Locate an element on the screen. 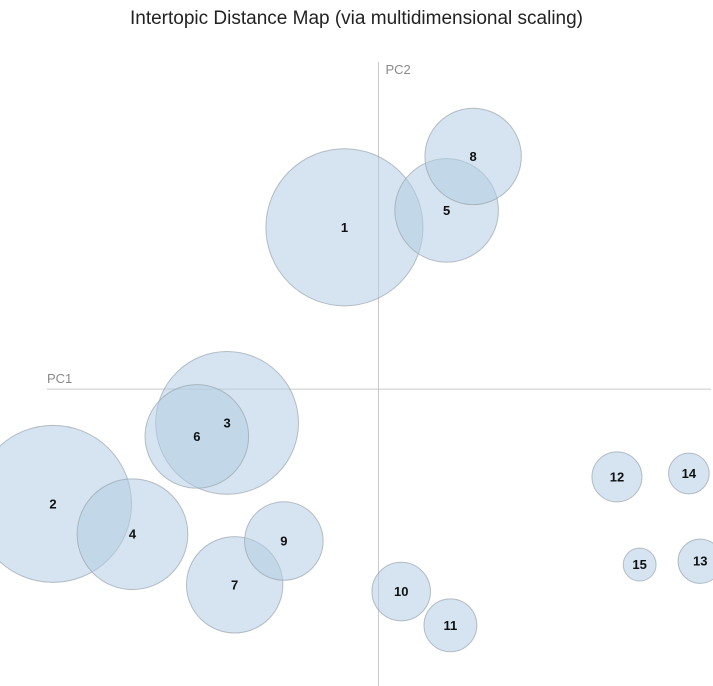 This screenshot has width=713, height=686. x-axis-label: PC1 is located at coordinates (59, 378).